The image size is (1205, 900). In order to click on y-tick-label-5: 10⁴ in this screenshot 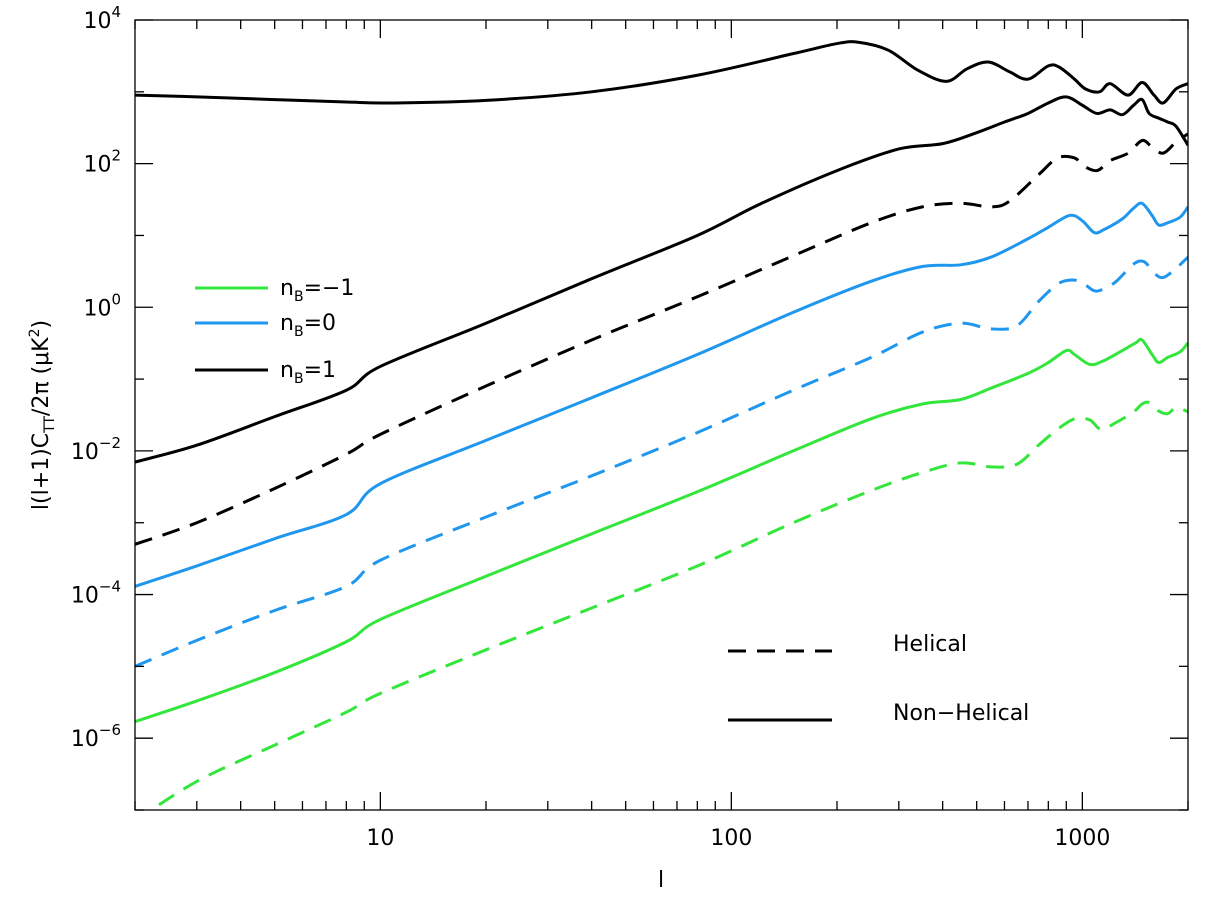, I will do `click(103, 18)`.